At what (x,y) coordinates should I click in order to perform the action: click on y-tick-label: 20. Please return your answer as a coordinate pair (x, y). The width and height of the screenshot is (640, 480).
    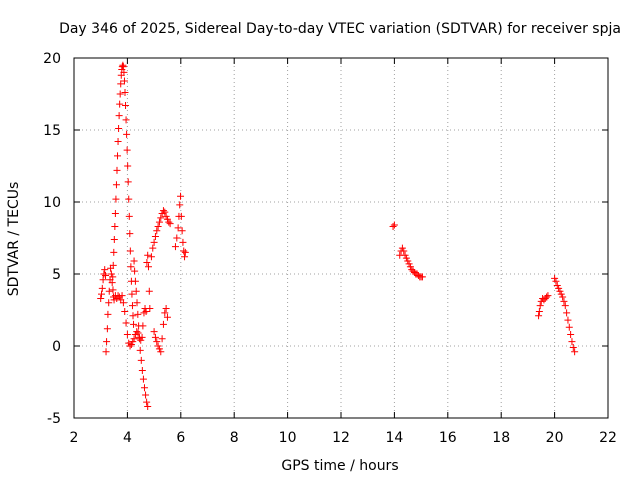
    Looking at the image, I should click on (52, 59).